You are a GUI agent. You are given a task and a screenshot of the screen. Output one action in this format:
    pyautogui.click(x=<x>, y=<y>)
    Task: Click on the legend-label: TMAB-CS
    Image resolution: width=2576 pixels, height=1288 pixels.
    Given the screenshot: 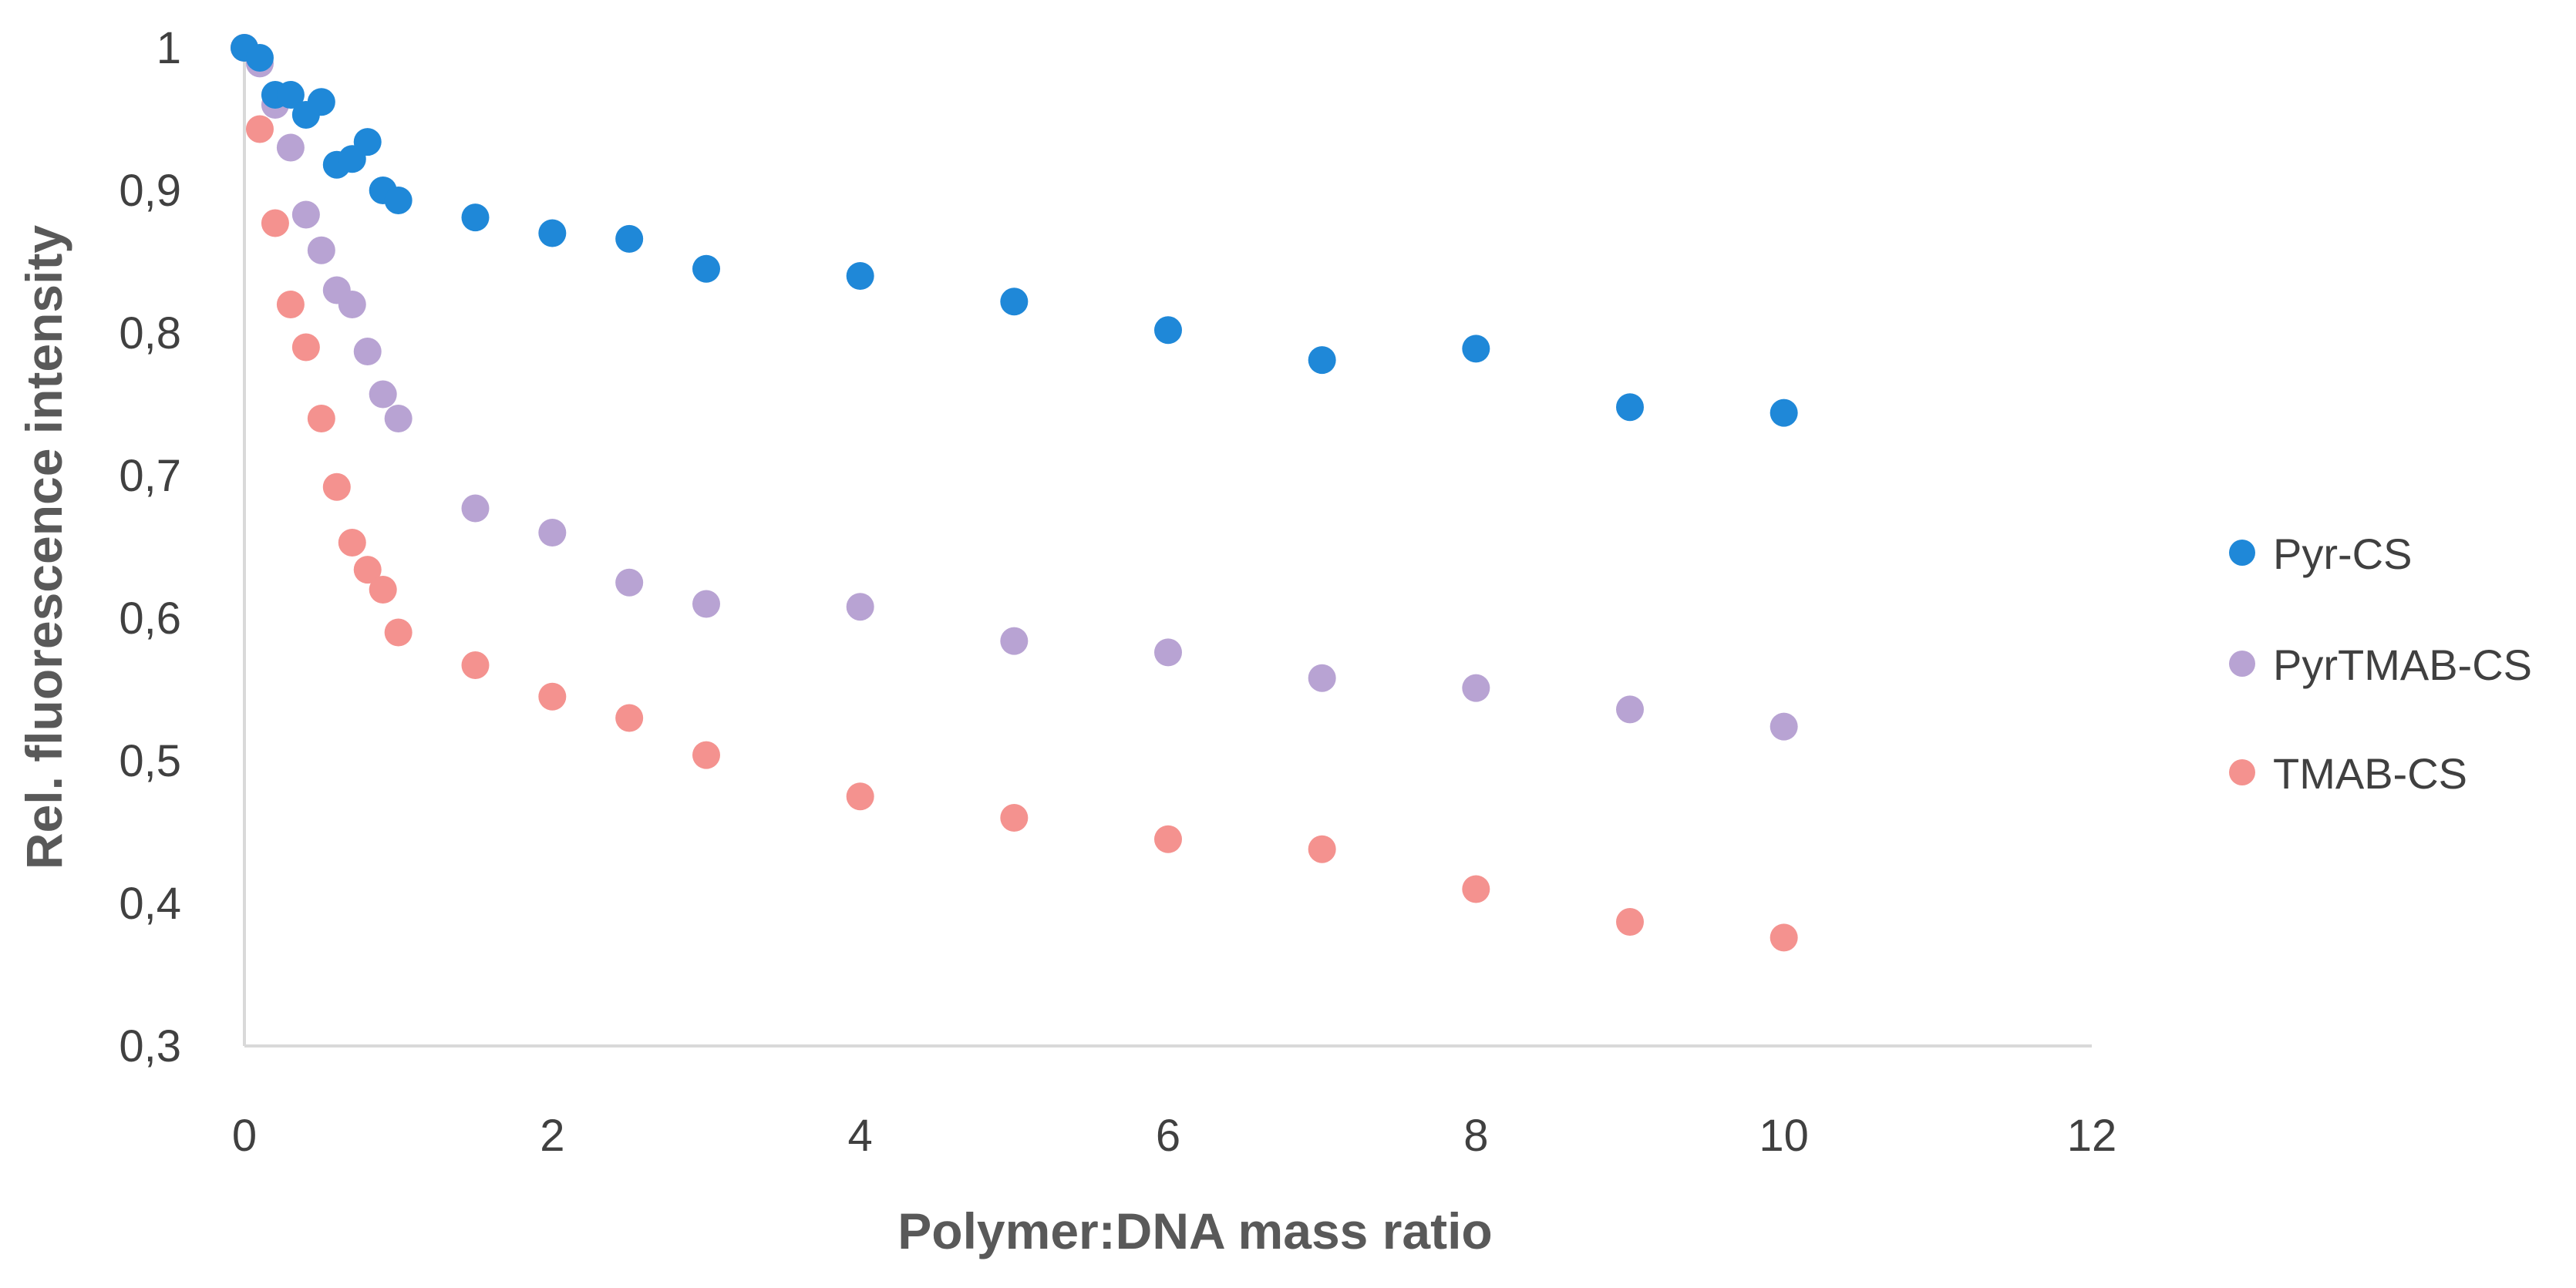 What is the action you would take?
    pyautogui.click(x=2370, y=773)
    